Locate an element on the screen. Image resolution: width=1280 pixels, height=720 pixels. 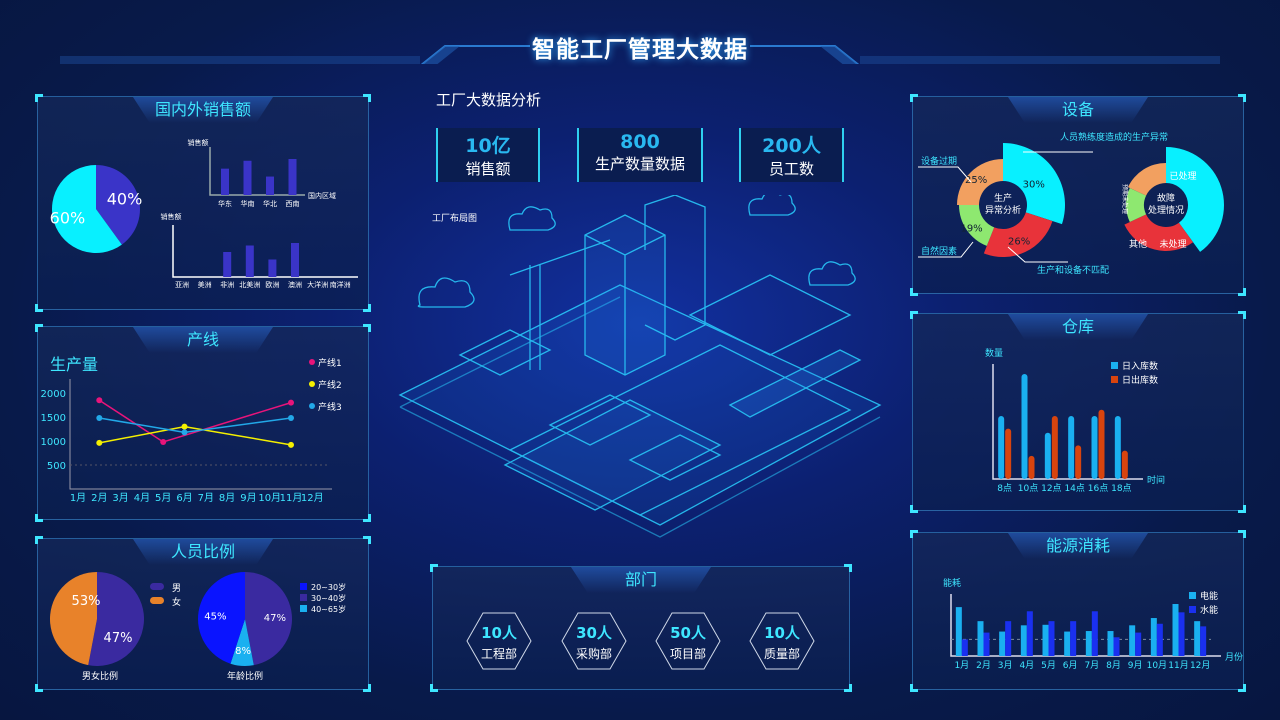
domestic-bar is located at coordinates (270, 185).